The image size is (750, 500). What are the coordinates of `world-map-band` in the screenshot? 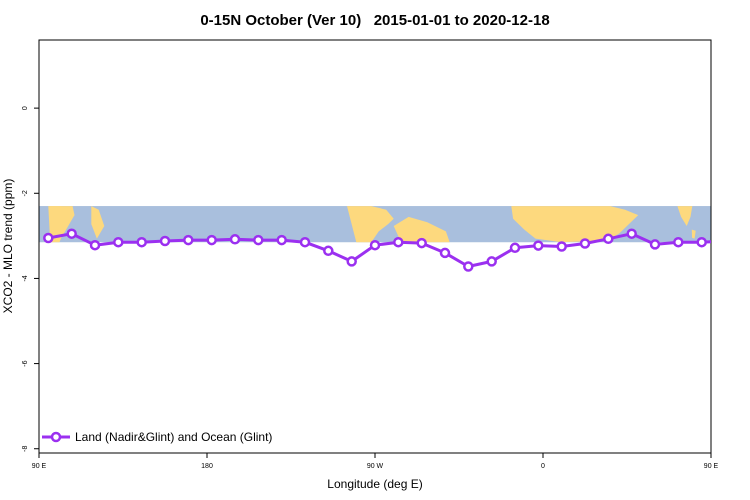 It's located at (375, 224).